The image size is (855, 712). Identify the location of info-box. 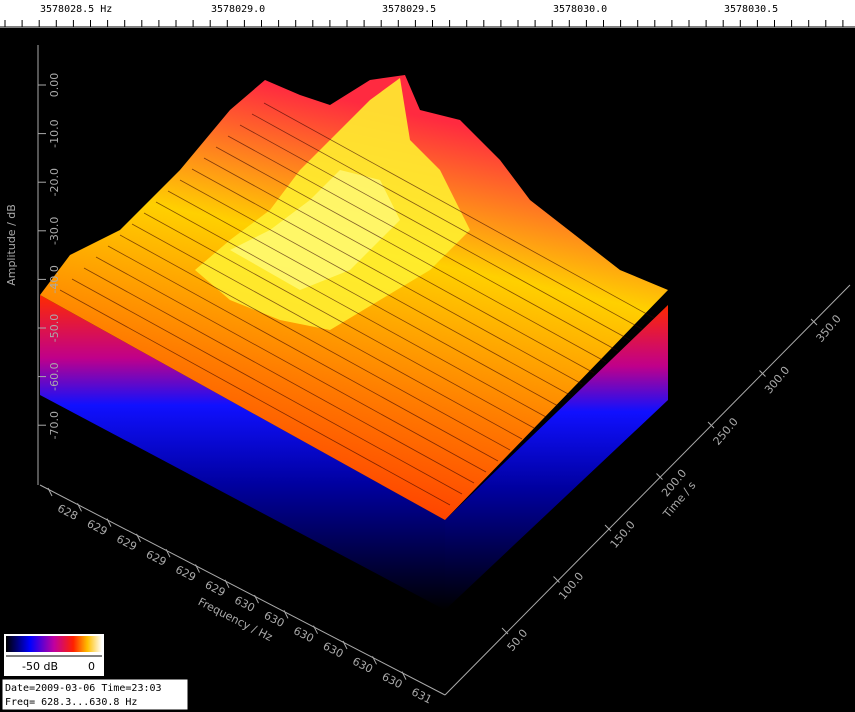
(95, 694).